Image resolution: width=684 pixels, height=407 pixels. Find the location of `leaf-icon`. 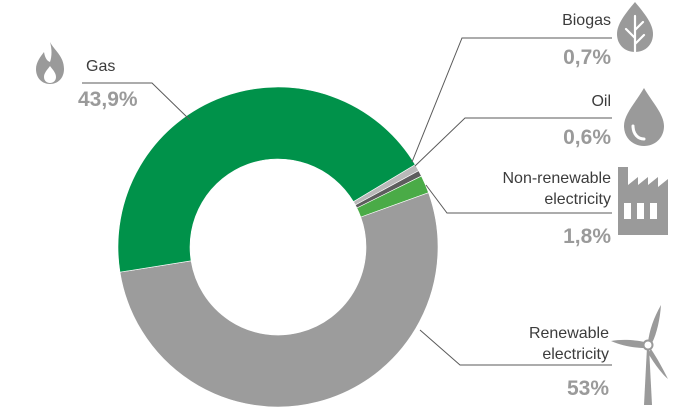

leaf-icon is located at coordinates (635, 28).